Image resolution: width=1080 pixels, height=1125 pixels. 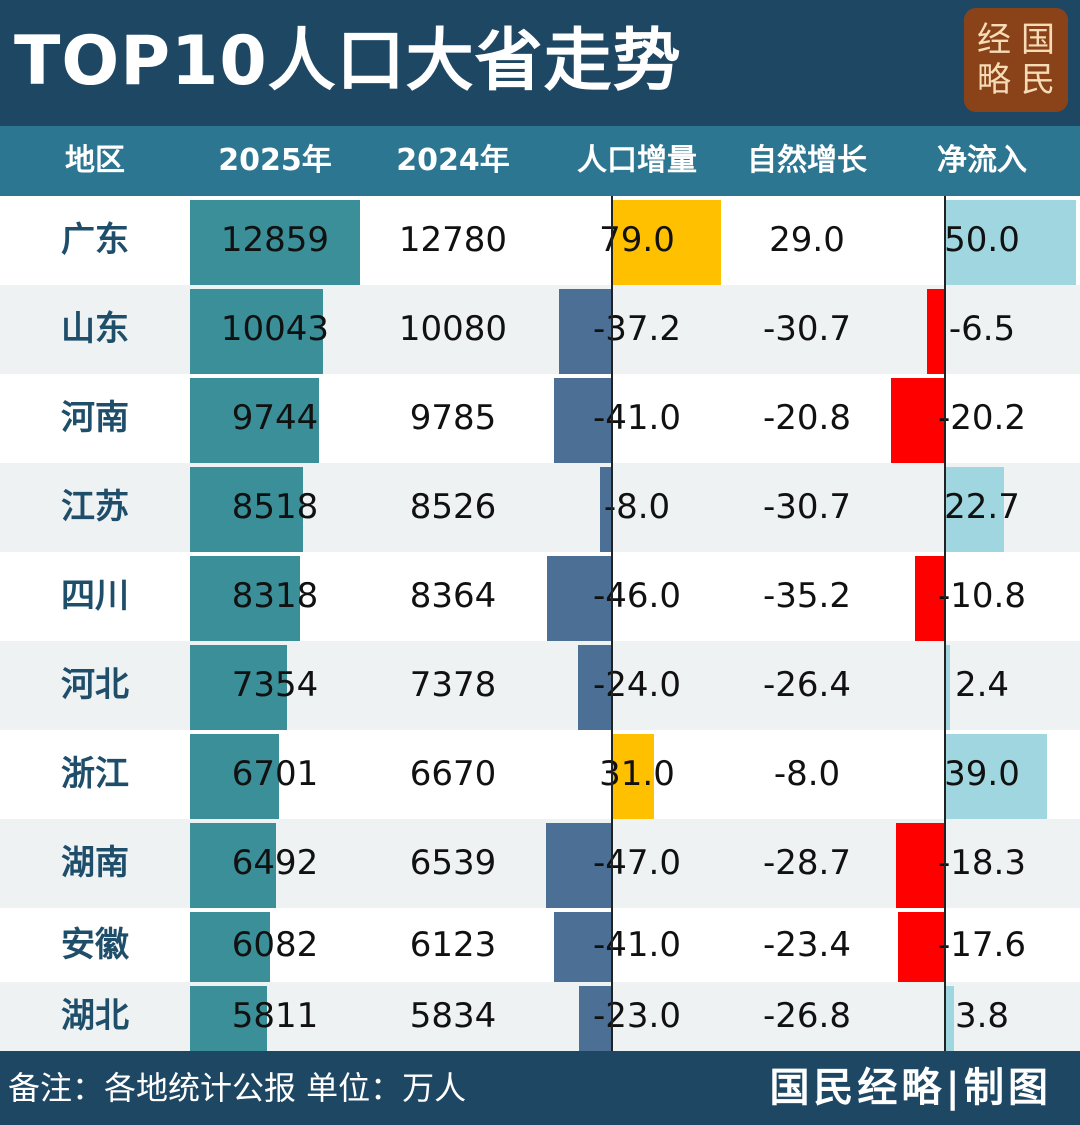 I want to click on cell-inflow: -6.5, so click(x=982, y=329).